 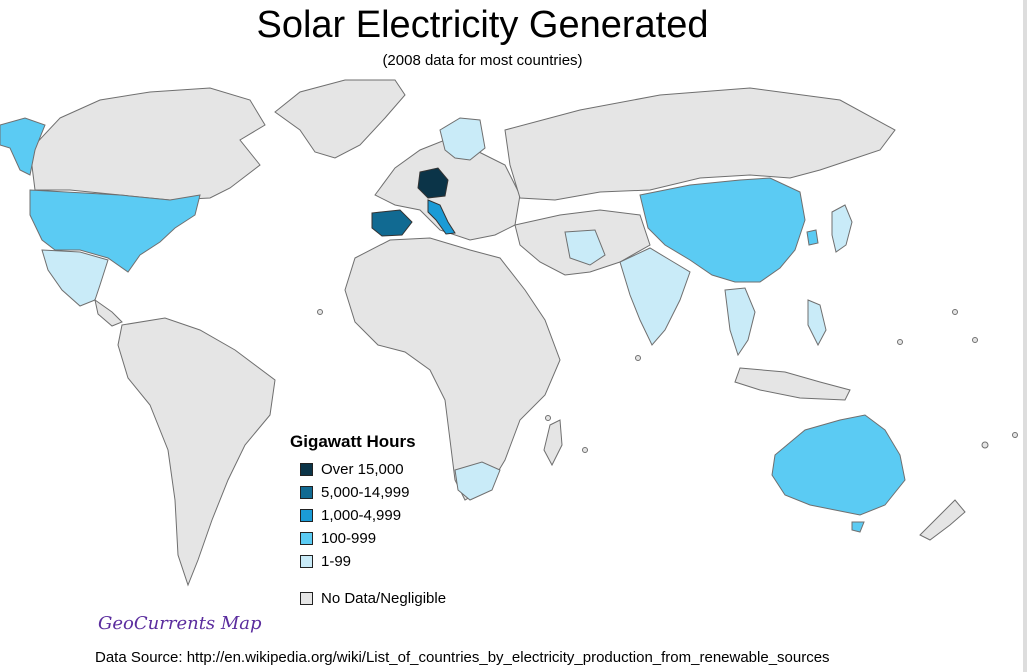 I want to click on map-subtitle: (2008 data for most countries), so click(x=482, y=60).